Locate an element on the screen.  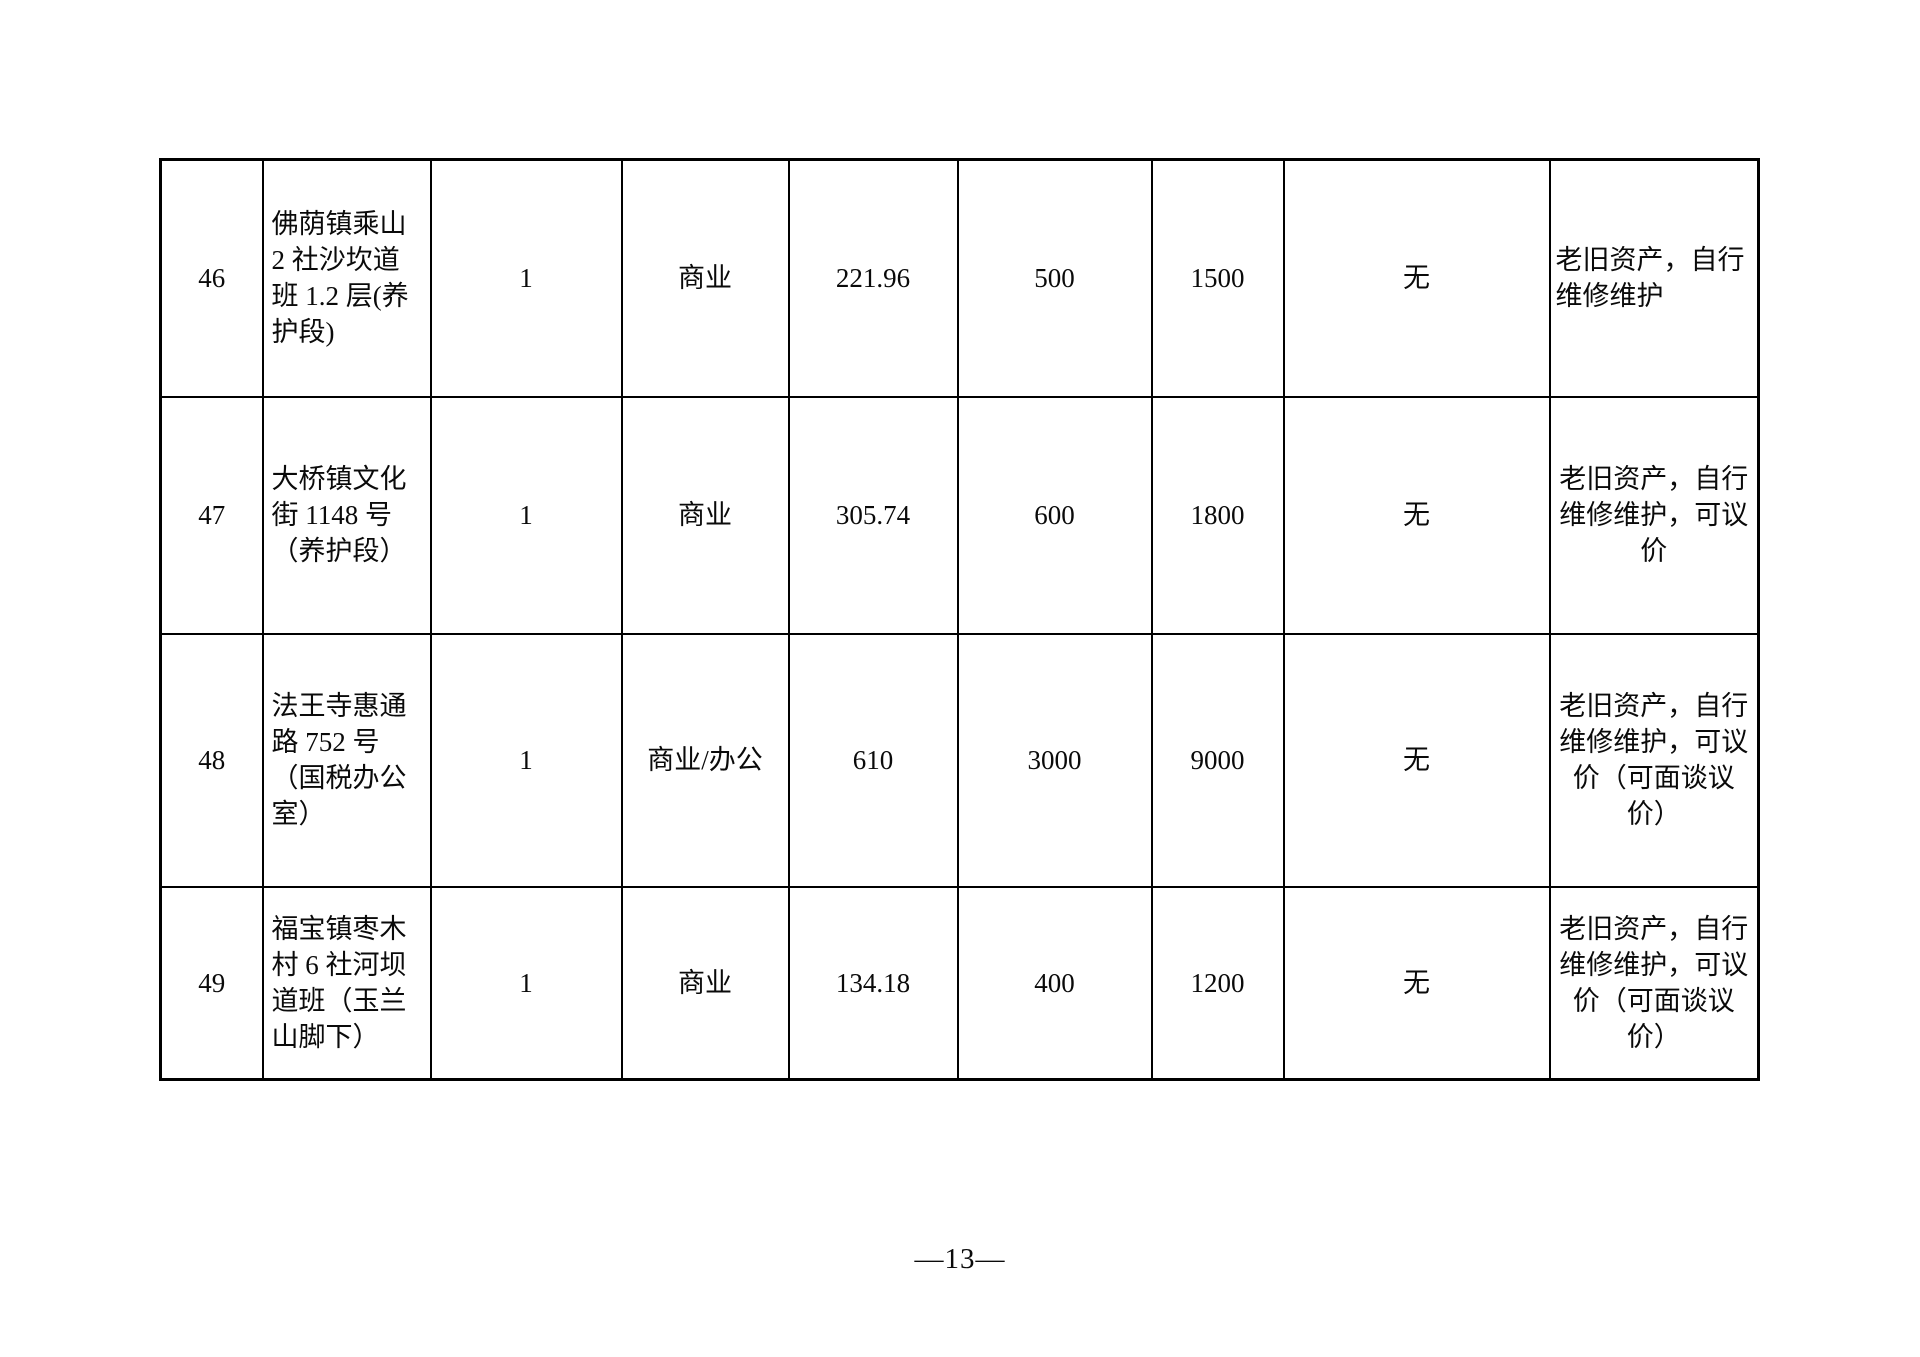
cell-annual-rent: 1500 is located at coordinates (1217, 278).